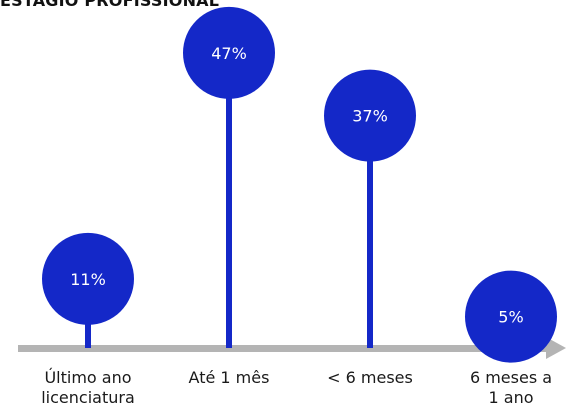 Image resolution: width=568 pixels, height=412 pixels. What do you see at coordinates (88, 377) in the screenshot?
I see `category-label-line: Último ano` at bounding box center [88, 377].